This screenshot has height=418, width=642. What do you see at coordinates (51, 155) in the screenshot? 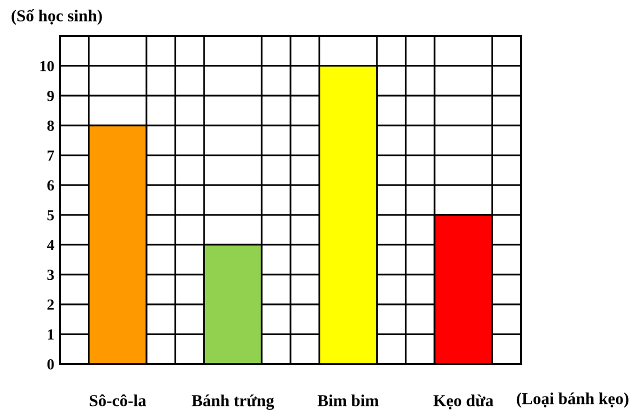
I see `y-tick-label: 7` at bounding box center [51, 155].